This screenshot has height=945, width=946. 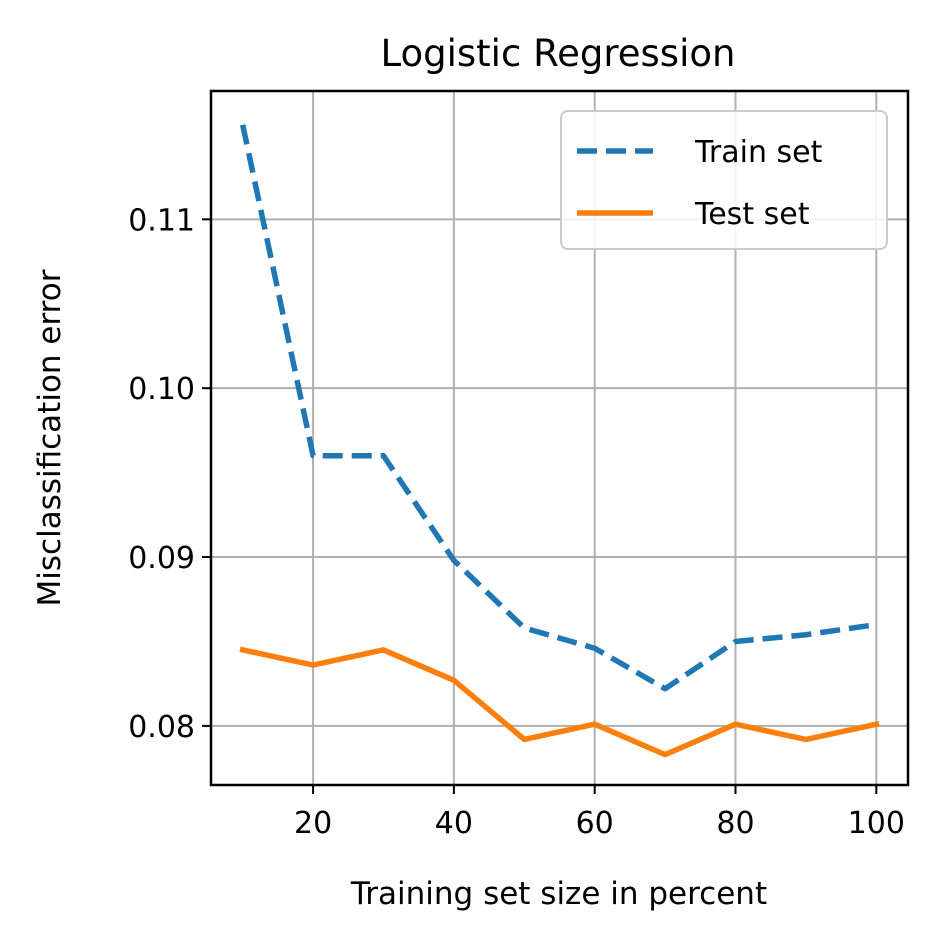 I want to click on legend-label: Train set, so click(x=758, y=152).